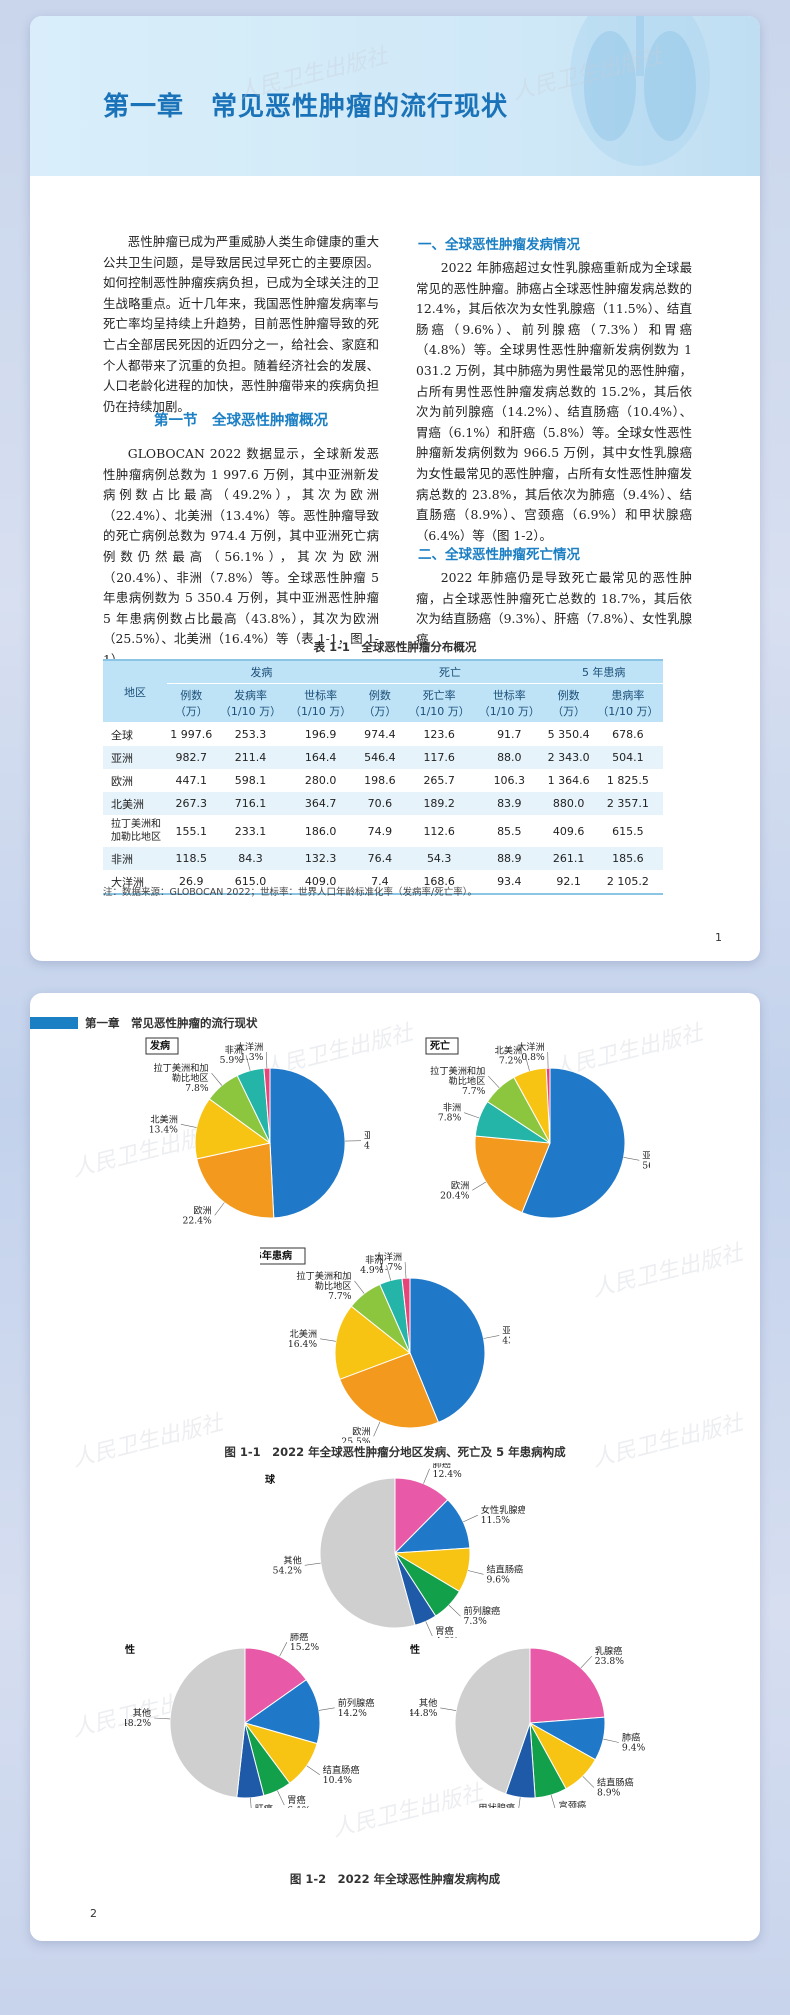 This screenshot has width=790, height=2015. Describe the element at coordinates (135, 691) in the screenshot. I see `table-header: 地区` at that location.